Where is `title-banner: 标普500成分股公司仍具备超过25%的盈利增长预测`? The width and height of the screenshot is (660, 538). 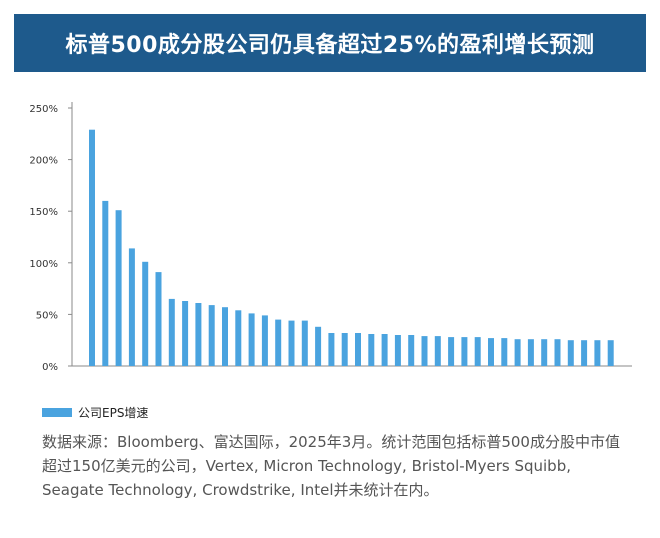 title-banner: 标普500成分股公司仍具备超过25%的盈利增长预测 is located at coordinates (330, 43).